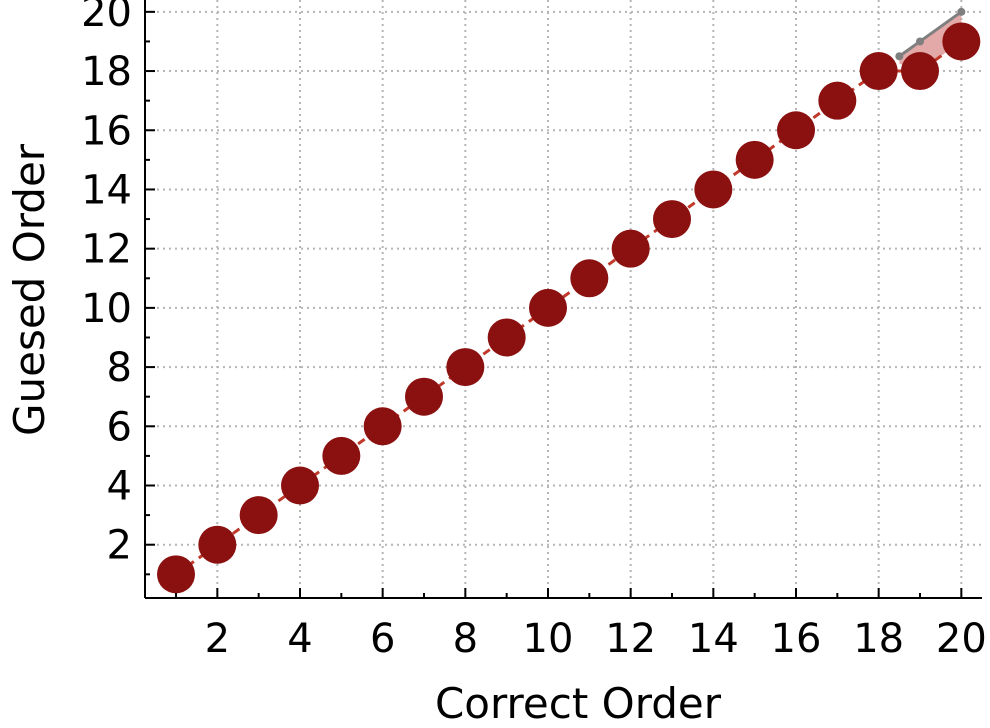 The image size is (990, 728). Describe the element at coordinates (878, 639) in the screenshot. I see `x-tick-label: 18` at that location.